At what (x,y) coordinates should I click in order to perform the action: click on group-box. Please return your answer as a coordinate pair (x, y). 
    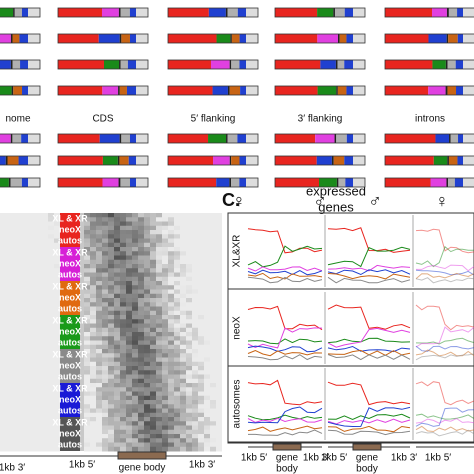
    Looking at the image, I should click on (70, 298).